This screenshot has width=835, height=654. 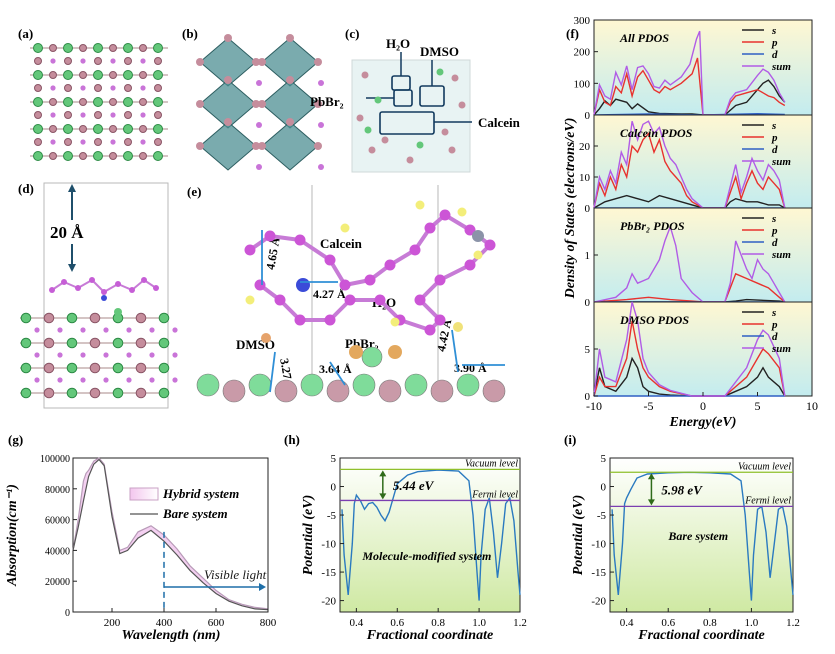 What do you see at coordinates (604, 488) in the screenshot?
I see `y-tick-label: 0` at bounding box center [604, 488].